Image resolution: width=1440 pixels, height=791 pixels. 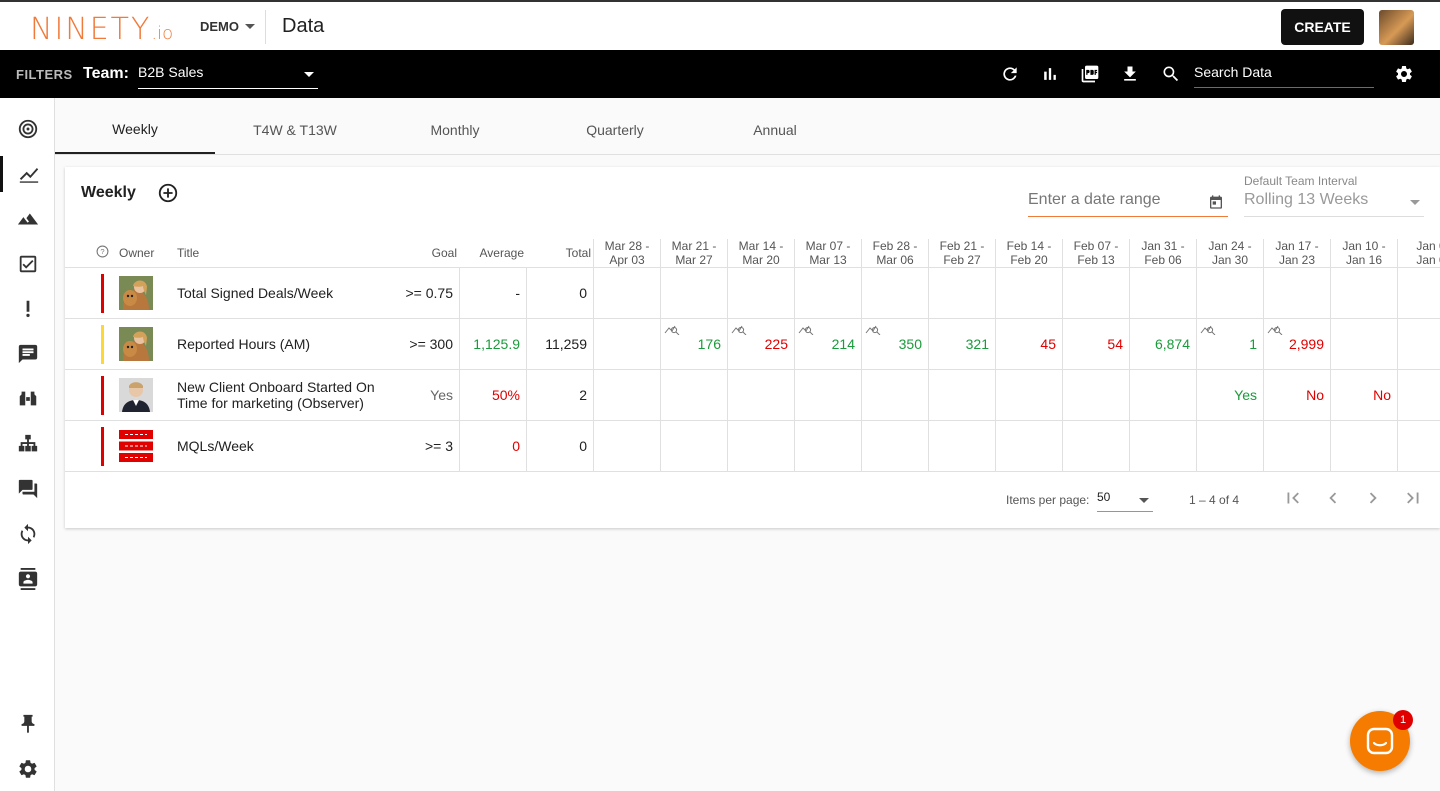 I want to click on company-switcher: DEMO, so click(x=227, y=26).